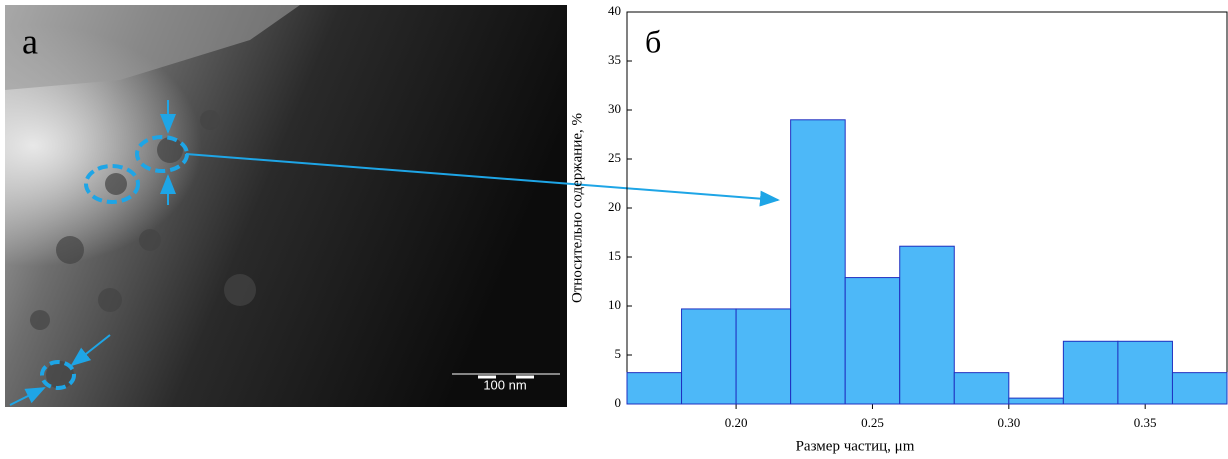  What do you see at coordinates (855, 446) in the screenshot?
I see `x-axis-label: Размер частиц, μm` at bounding box center [855, 446].